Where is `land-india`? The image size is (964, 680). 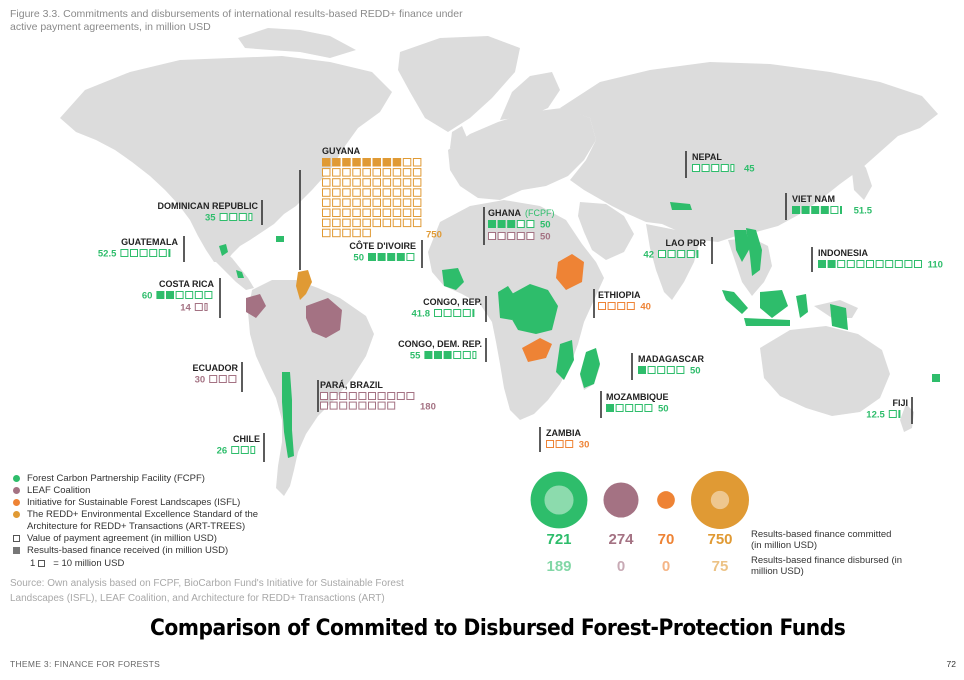 land-india is located at coordinates (673, 262).